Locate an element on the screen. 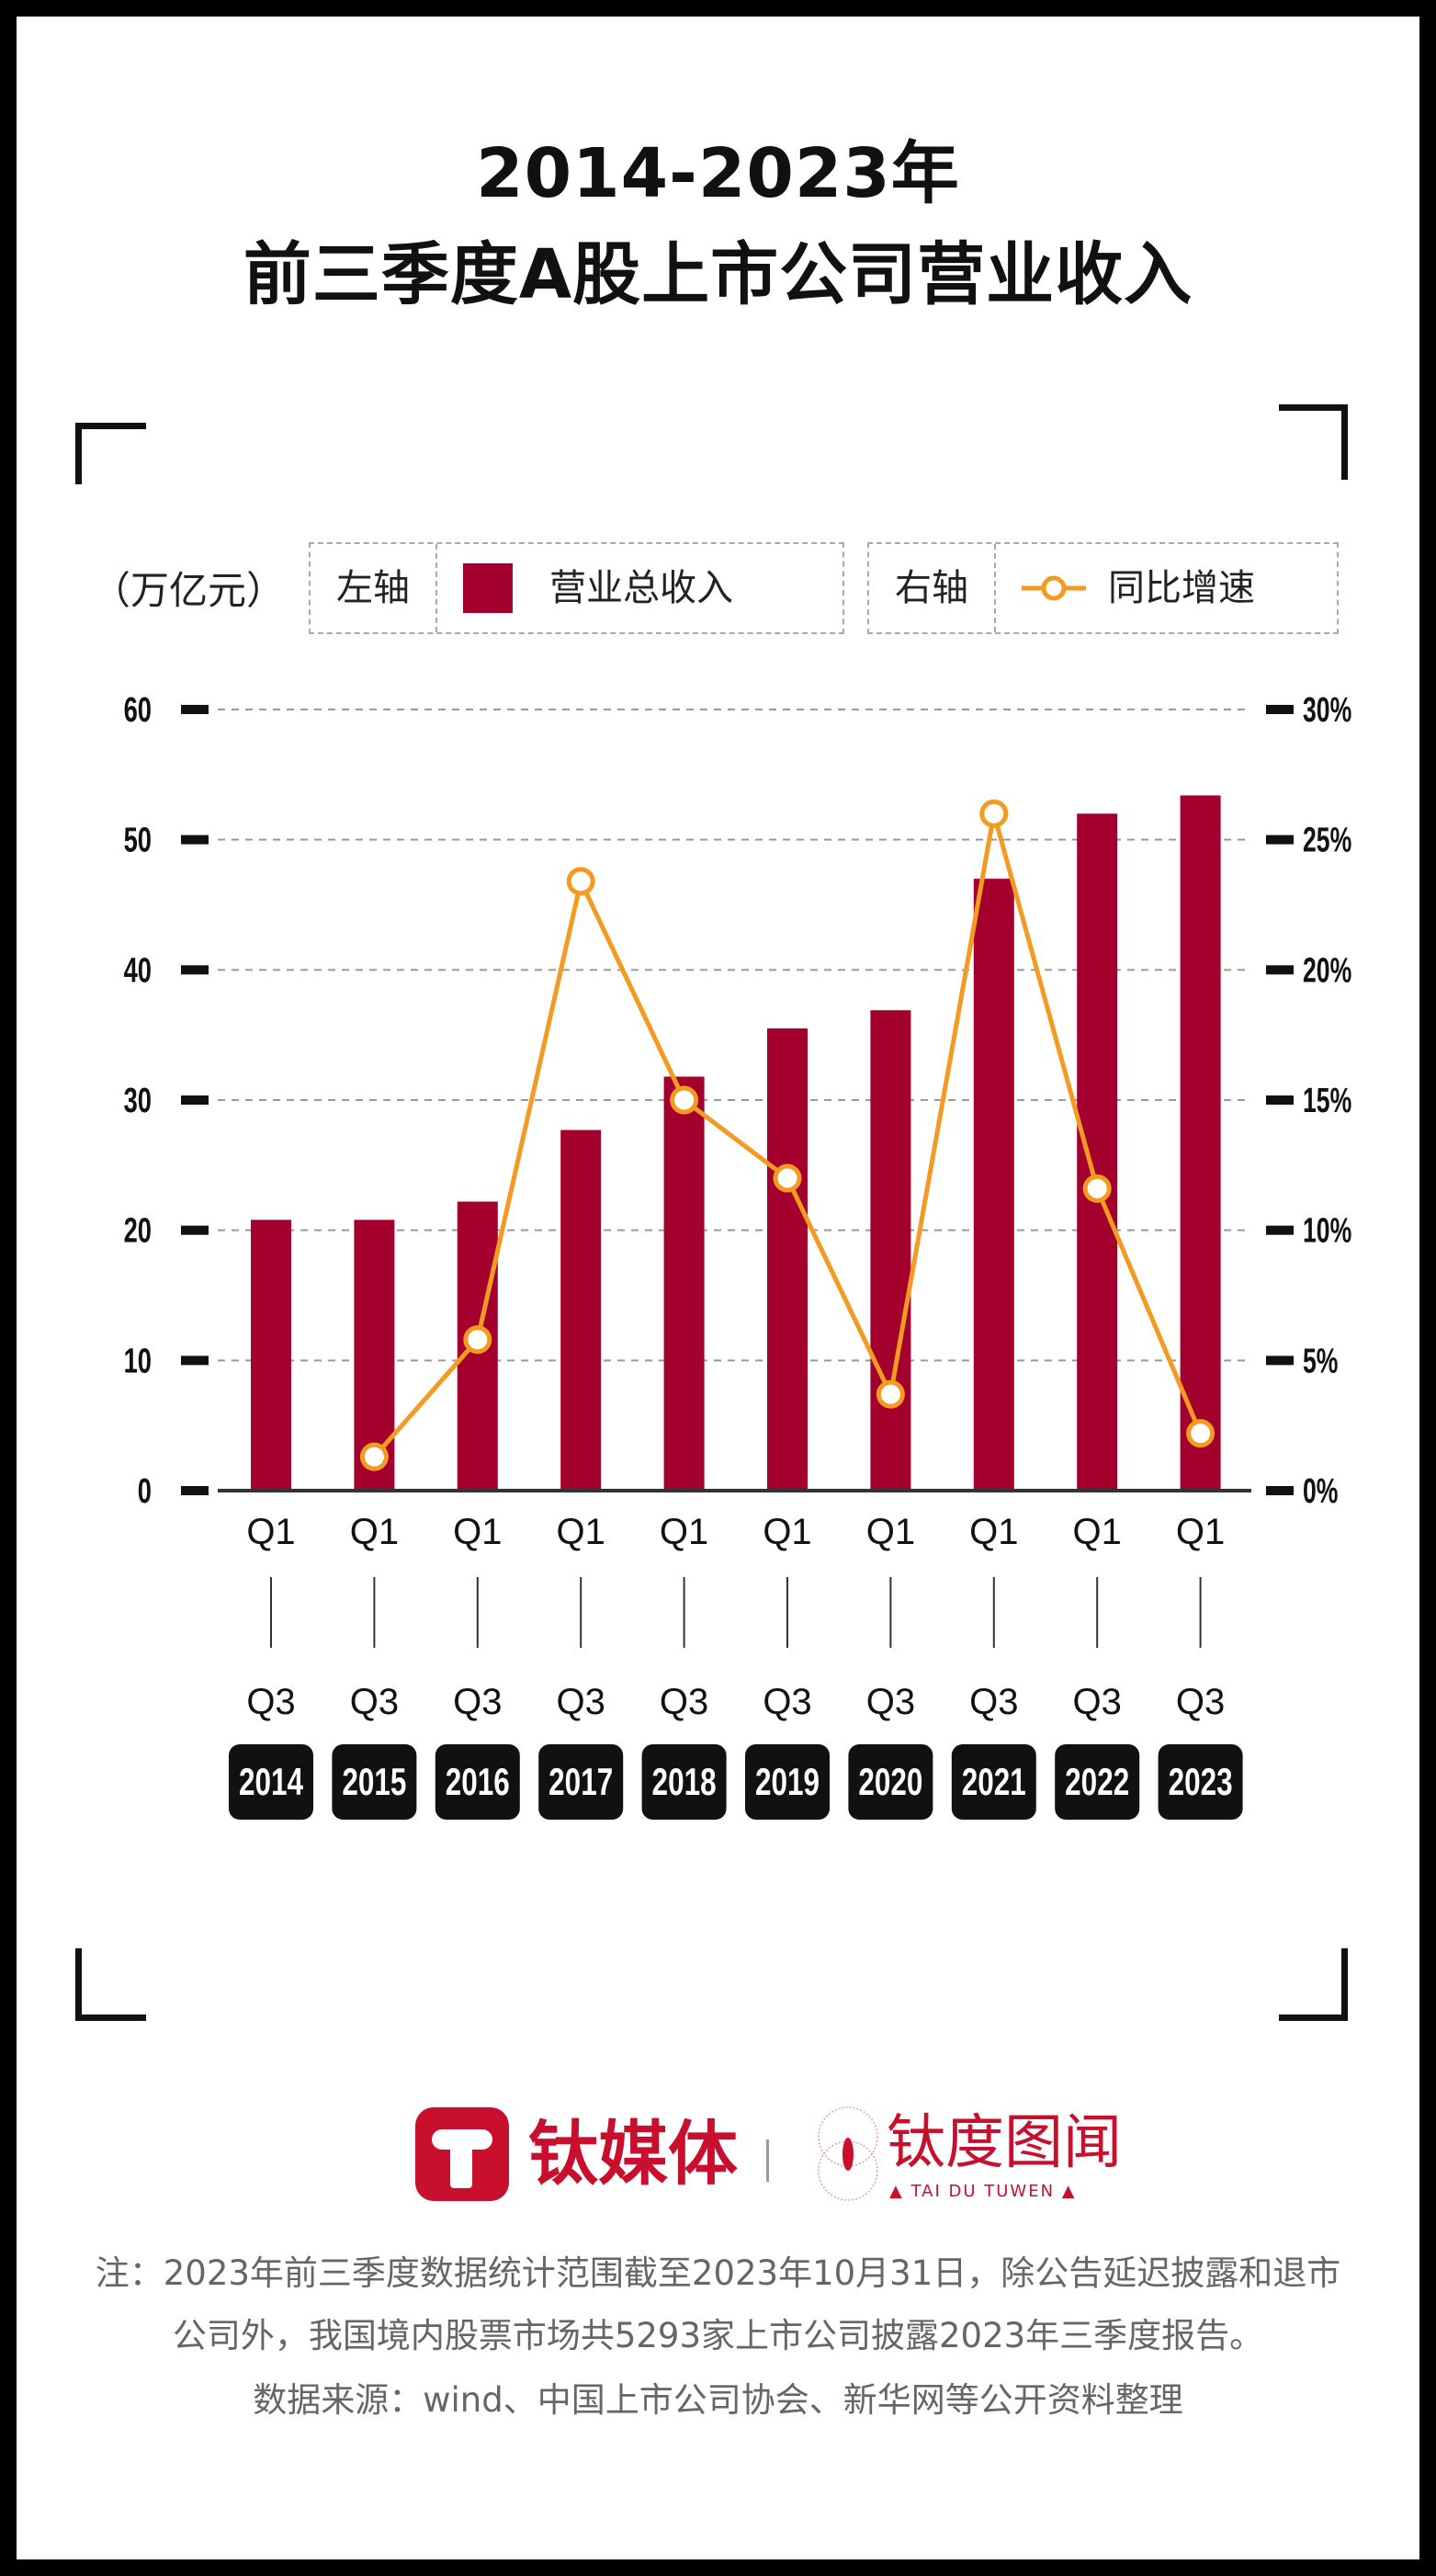  bar-2021 is located at coordinates (993, 1185).